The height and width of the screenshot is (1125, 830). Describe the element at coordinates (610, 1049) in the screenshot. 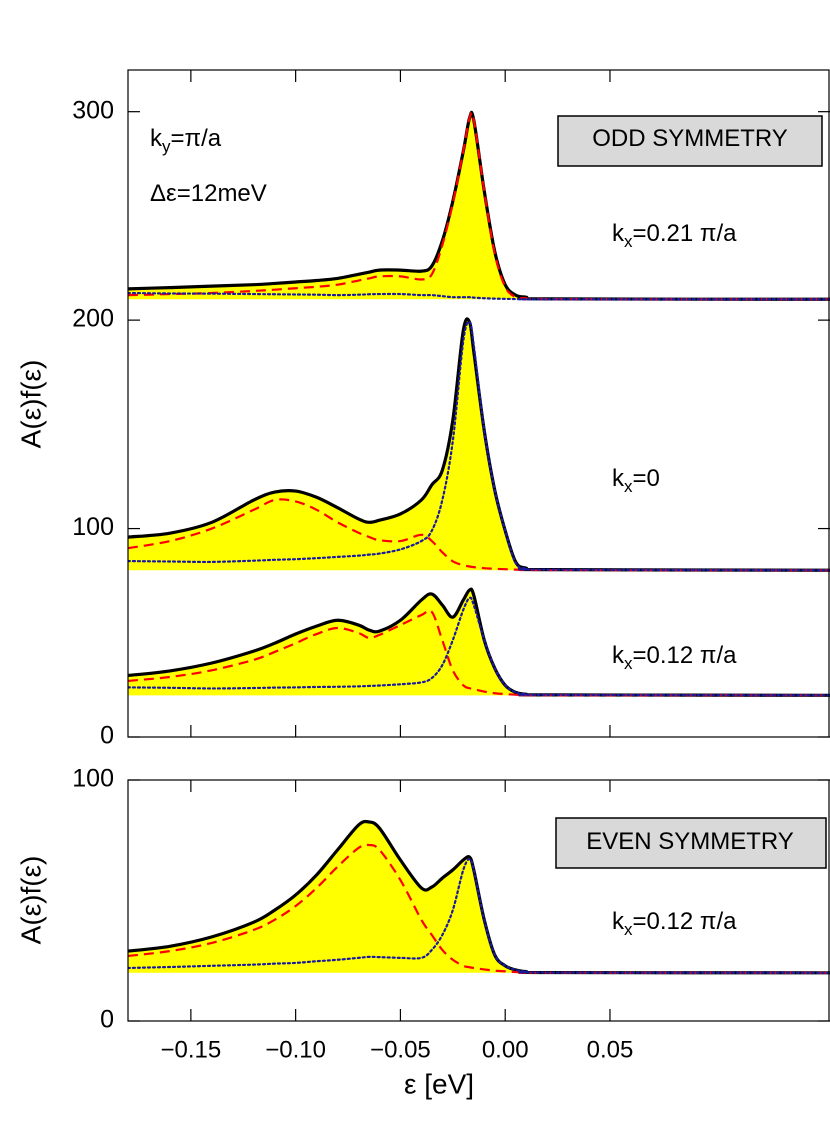

I see `x-tick-label: 0.05` at that location.